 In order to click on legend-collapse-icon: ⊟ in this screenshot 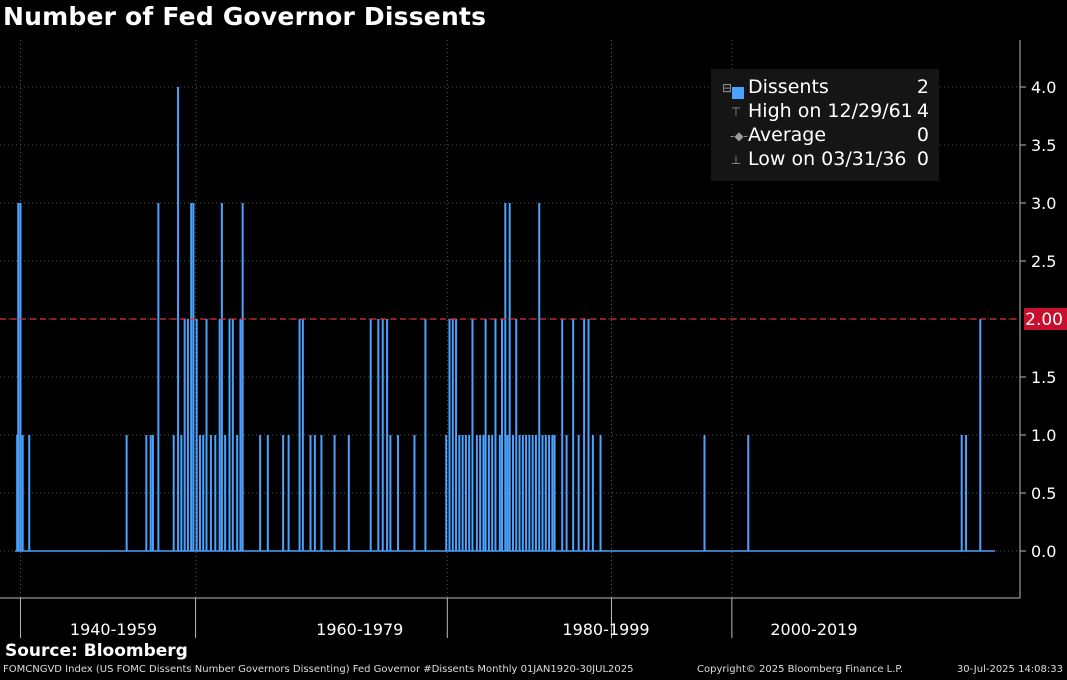, I will do `click(727, 88)`.